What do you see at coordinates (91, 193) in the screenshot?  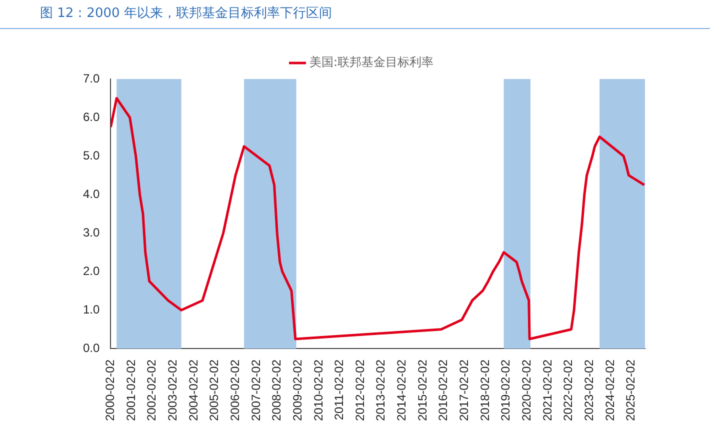 I see `y-tick-label: 4.0` at bounding box center [91, 193].